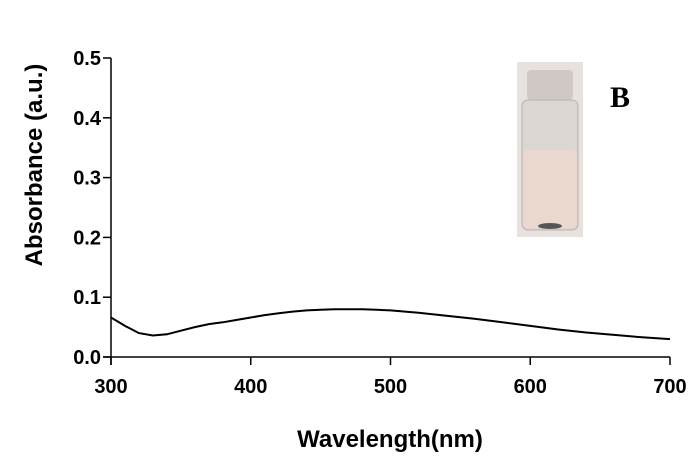  What do you see at coordinates (550, 149) in the screenshot?
I see `vial-image` at bounding box center [550, 149].